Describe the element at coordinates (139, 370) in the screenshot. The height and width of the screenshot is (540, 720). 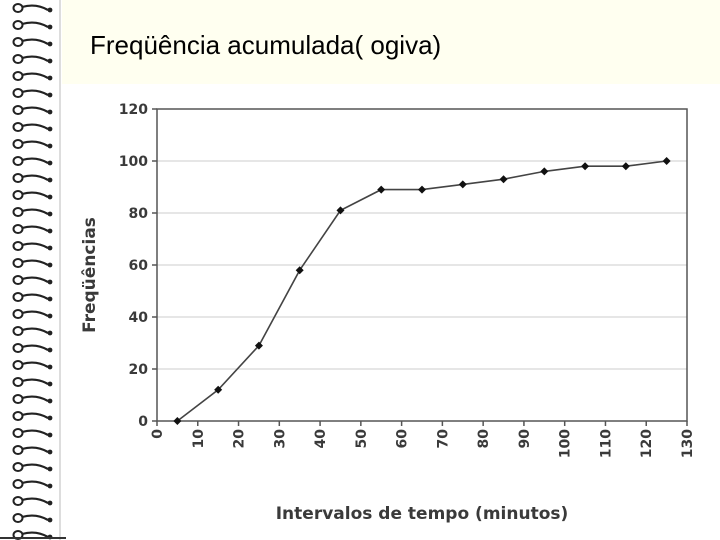
I see `y-tick-label: 20` at that location.